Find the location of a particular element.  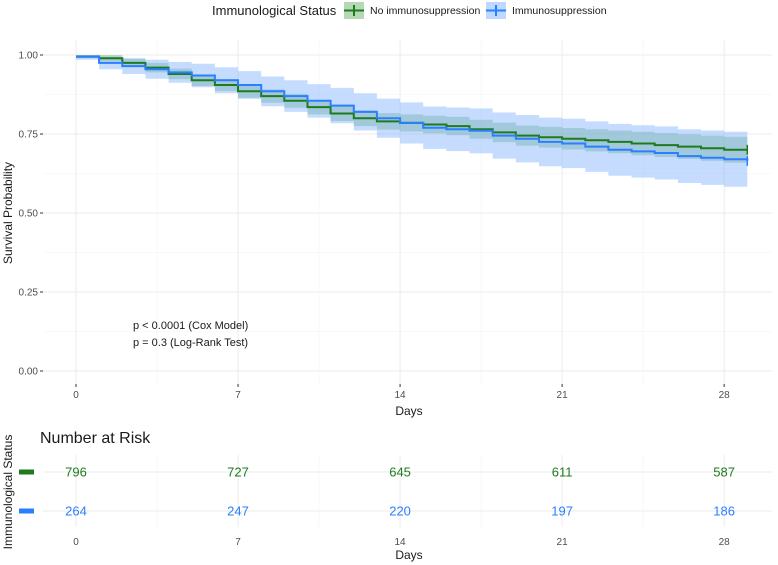

legend-label-no-immunosuppression: No immunosuppression is located at coordinates (425, 11).